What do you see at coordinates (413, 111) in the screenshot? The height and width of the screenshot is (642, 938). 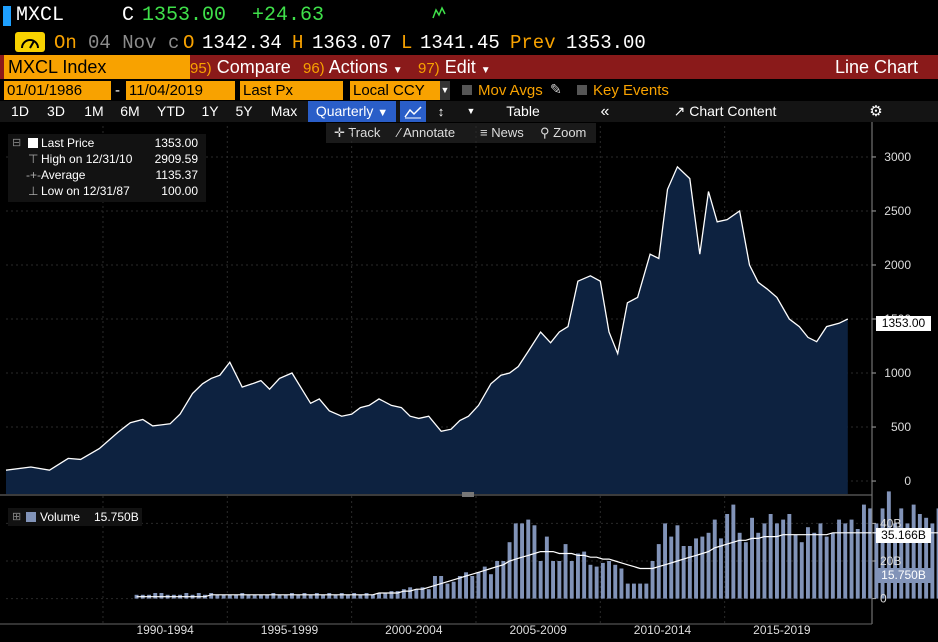 I see `line-chart-icon` at bounding box center [413, 111].